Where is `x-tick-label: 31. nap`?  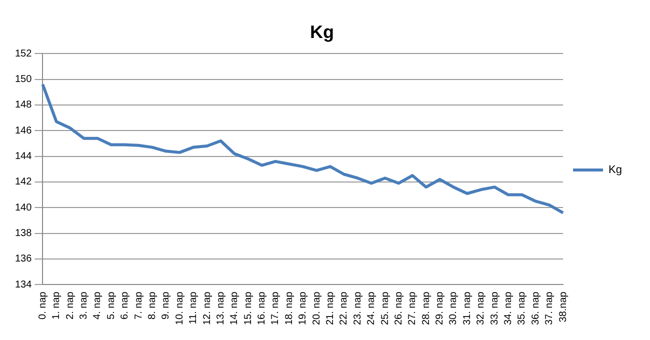 x-tick-label: 31. nap is located at coordinates (467, 308).